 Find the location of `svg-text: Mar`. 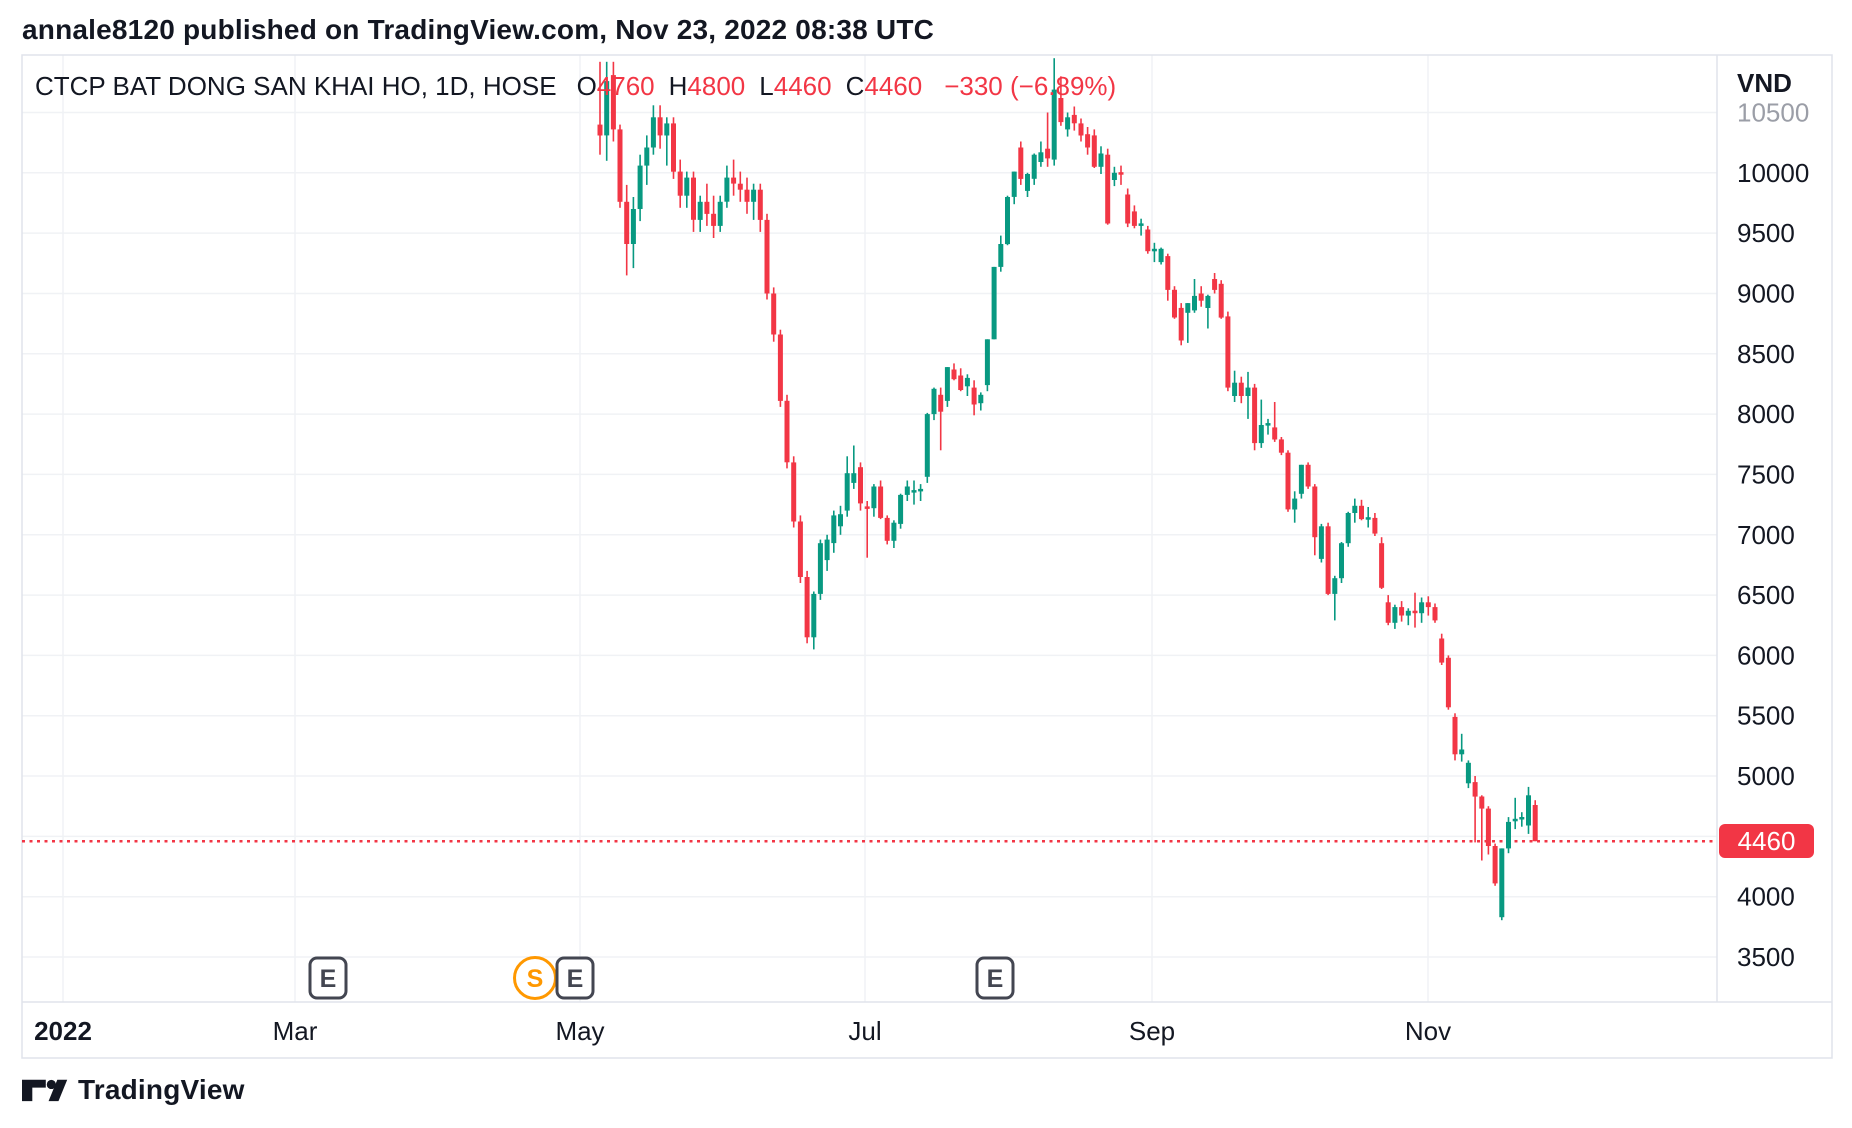

svg-text: Mar is located at coordinates (295, 1031).